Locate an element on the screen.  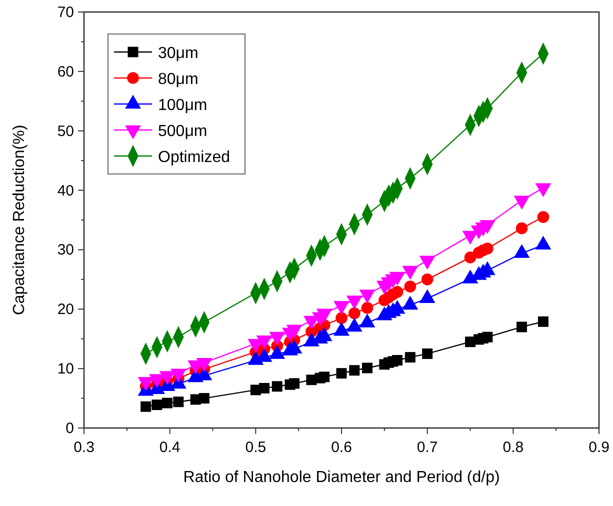
y-tick-label: 20 is located at coordinates (65, 309).